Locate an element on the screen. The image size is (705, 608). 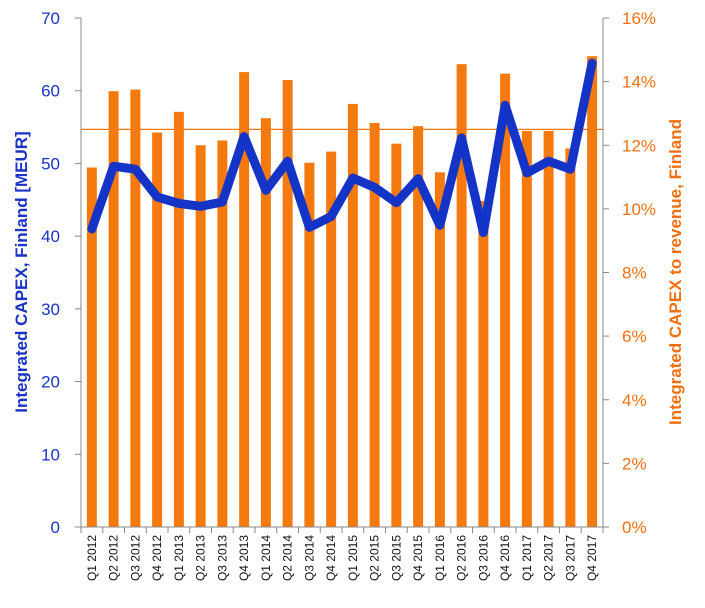
right-tick-label: 10% is located at coordinates (639, 209).